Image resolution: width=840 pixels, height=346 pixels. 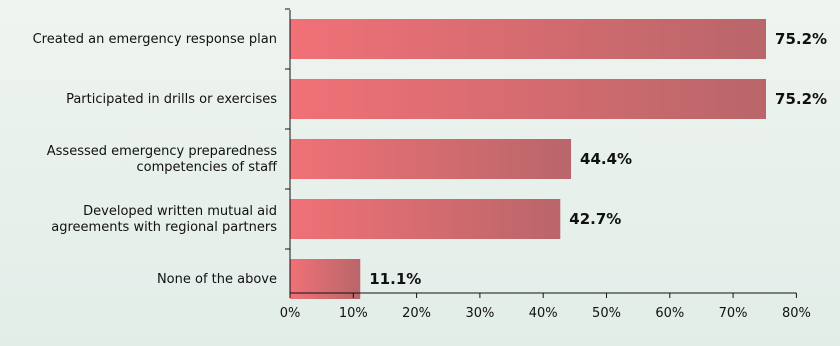 What do you see at coordinates (217, 279) in the screenshot?
I see `category-label: None of the above` at bounding box center [217, 279].